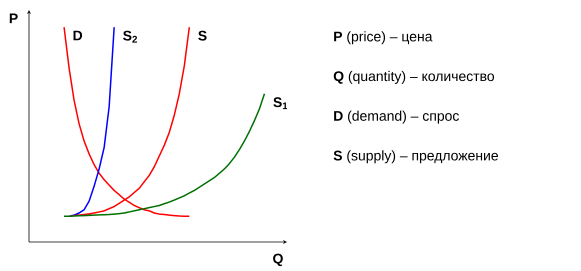 The width and height of the screenshot is (581, 271). I want to click on text: P (price) – цена, so click(383, 37).